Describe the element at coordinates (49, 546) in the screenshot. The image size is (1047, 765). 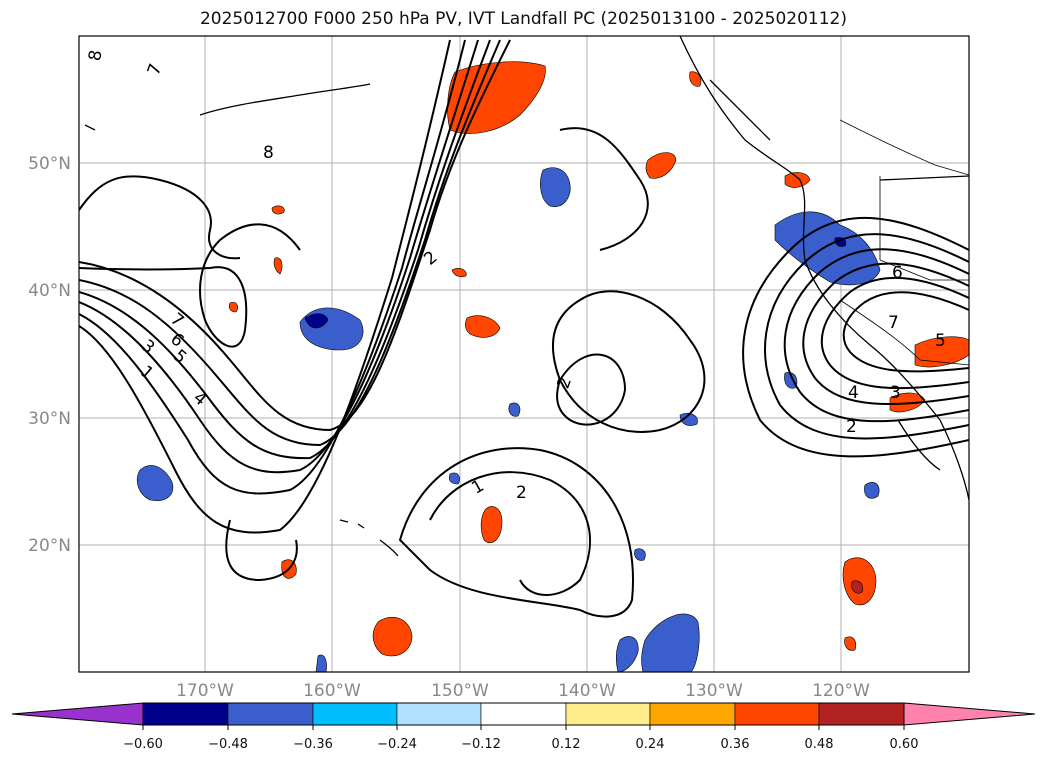
I see `lat-label: 20°N` at that location.